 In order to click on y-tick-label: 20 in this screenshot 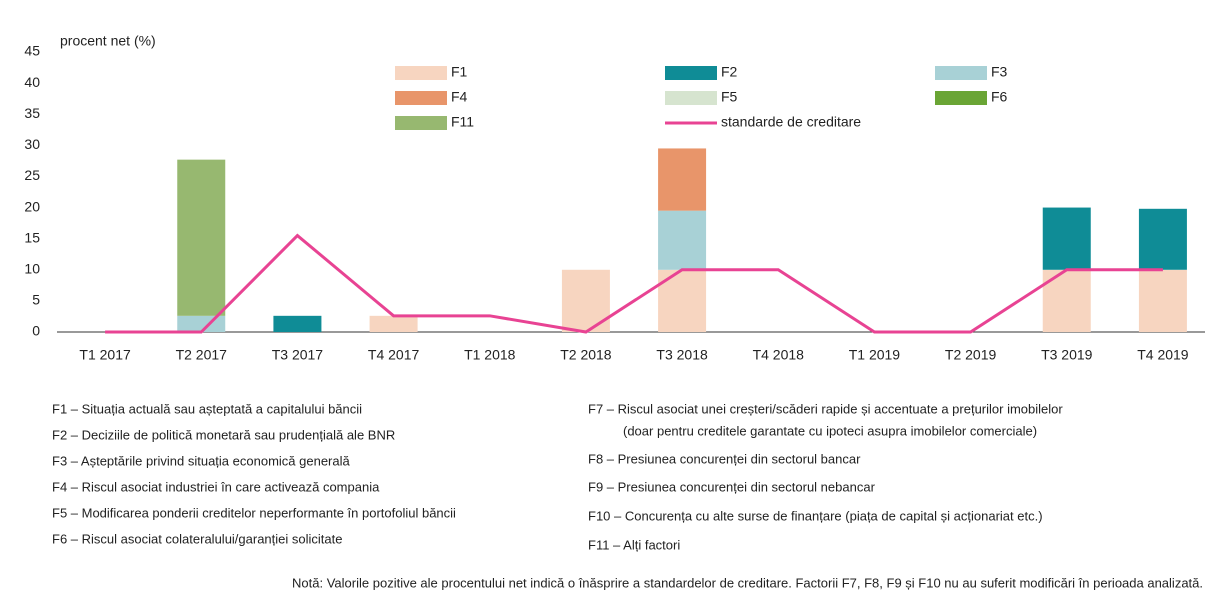, I will do `click(32, 206)`.